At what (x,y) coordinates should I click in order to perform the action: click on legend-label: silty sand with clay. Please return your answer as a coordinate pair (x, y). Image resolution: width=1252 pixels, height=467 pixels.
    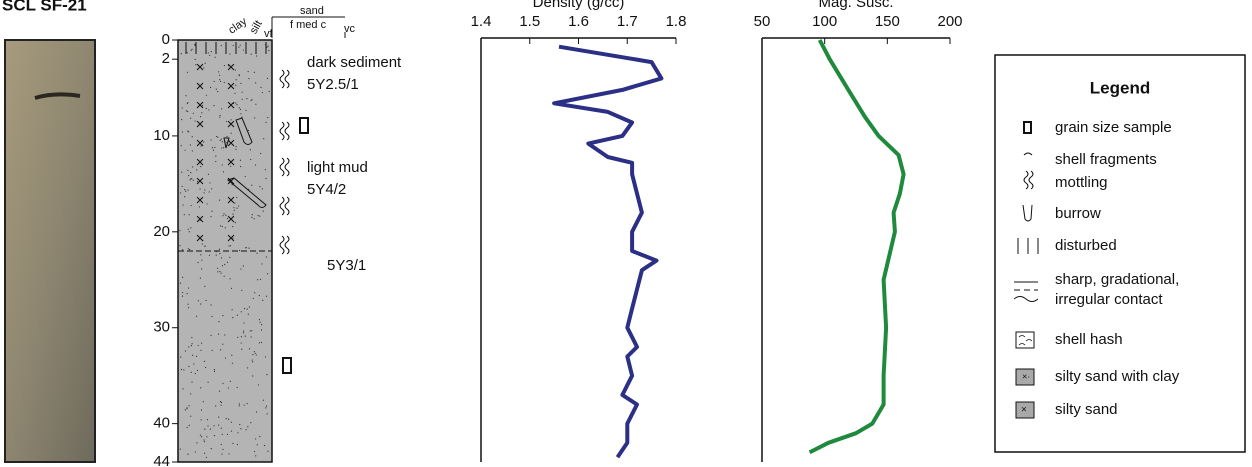
    Looking at the image, I should click on (1117, 376).